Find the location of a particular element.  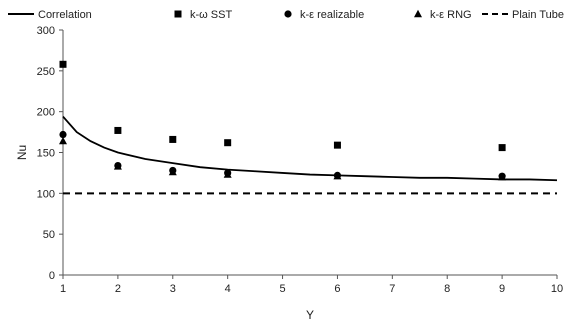

x-tick-label: 6 is located at coordinates (337, 289).